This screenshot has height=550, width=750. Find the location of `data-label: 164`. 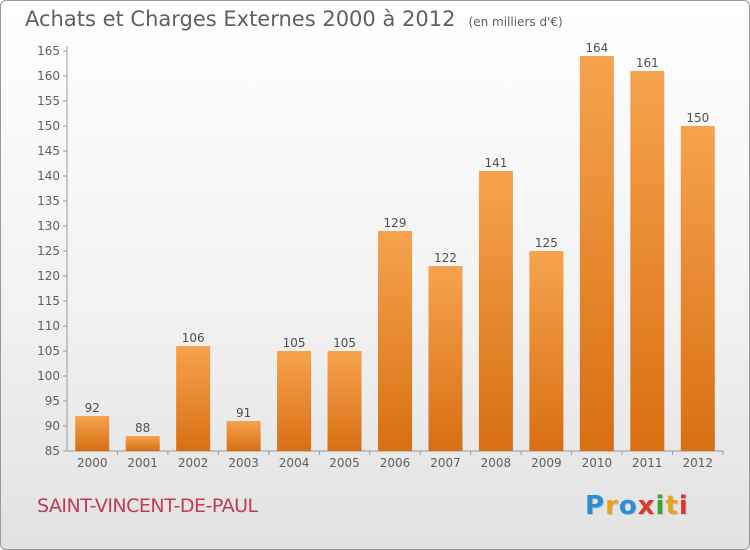

data-label: 164 is located at coordinates (596, 48).